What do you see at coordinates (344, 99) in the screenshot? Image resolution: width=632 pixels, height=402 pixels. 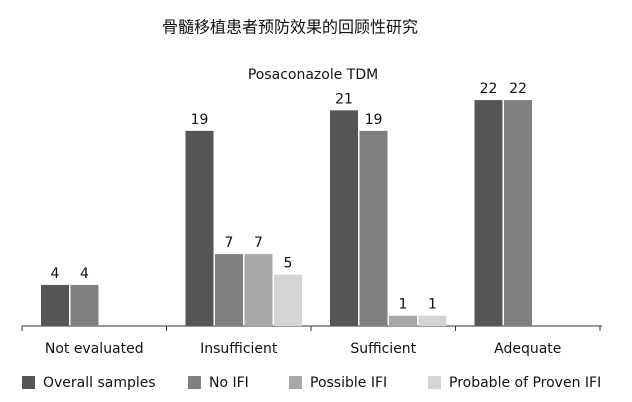 I see `value-label: 21` at bounding box center [344, 99].